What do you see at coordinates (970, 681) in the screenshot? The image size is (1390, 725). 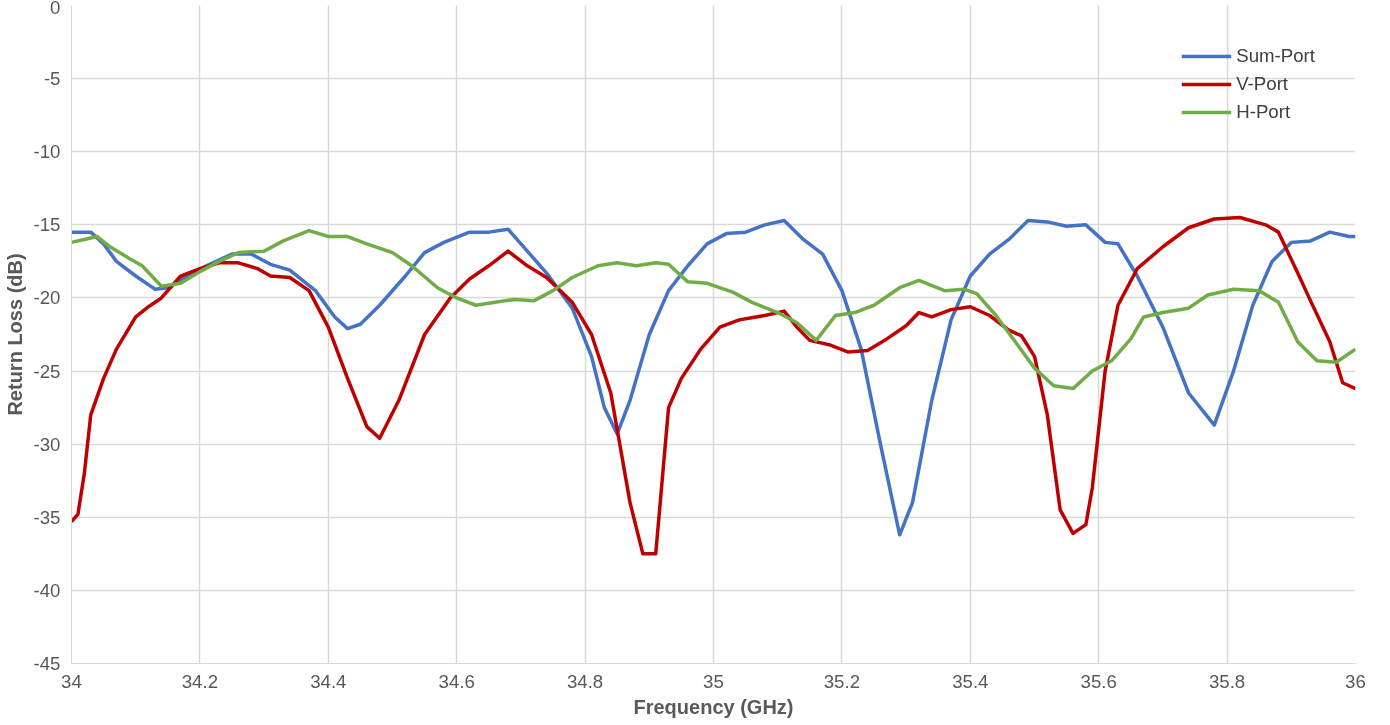 I see `x-tick-label: 35.4` at bounding box center [970, 681].